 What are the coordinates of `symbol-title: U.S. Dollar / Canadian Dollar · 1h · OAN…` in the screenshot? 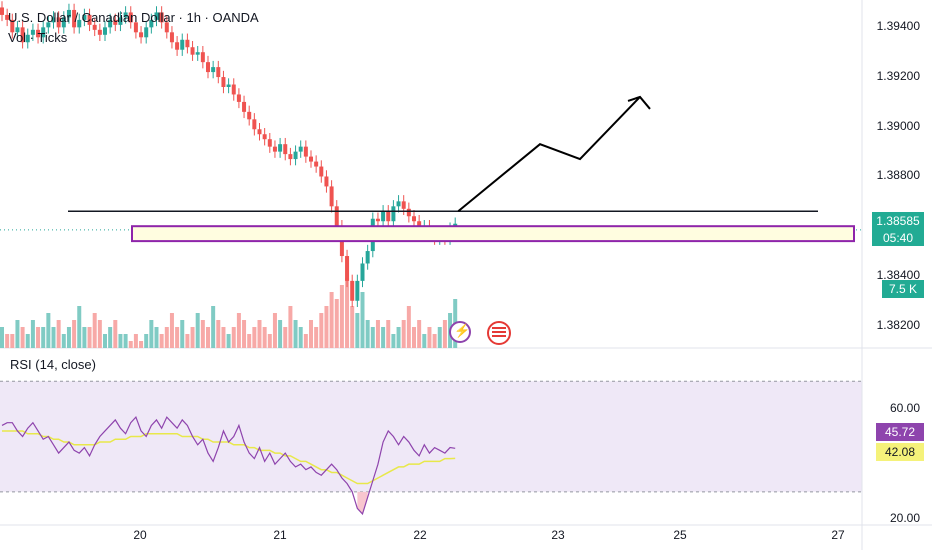 It's located at (133, 17).